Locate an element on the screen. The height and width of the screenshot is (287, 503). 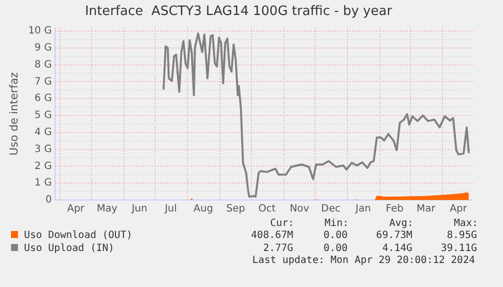
text: Max: is located at coordinates (465, 223).